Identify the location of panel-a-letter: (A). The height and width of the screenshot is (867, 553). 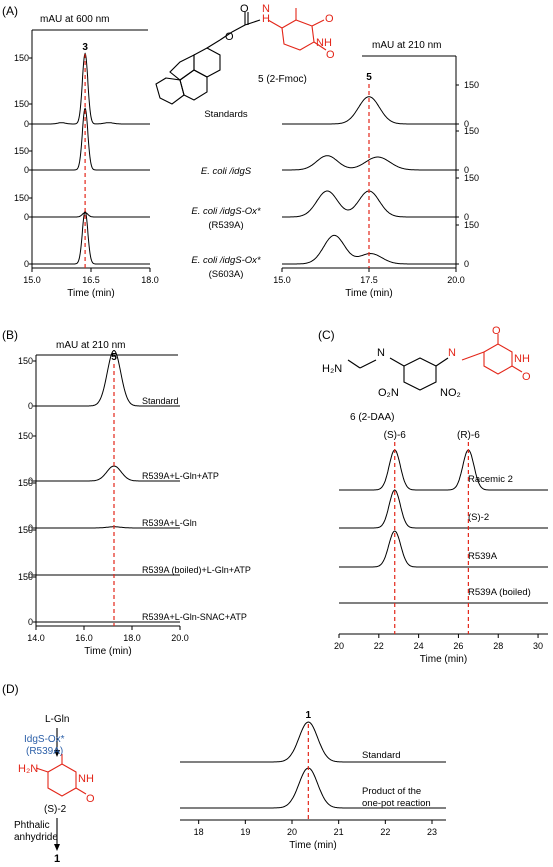
(10, 11).